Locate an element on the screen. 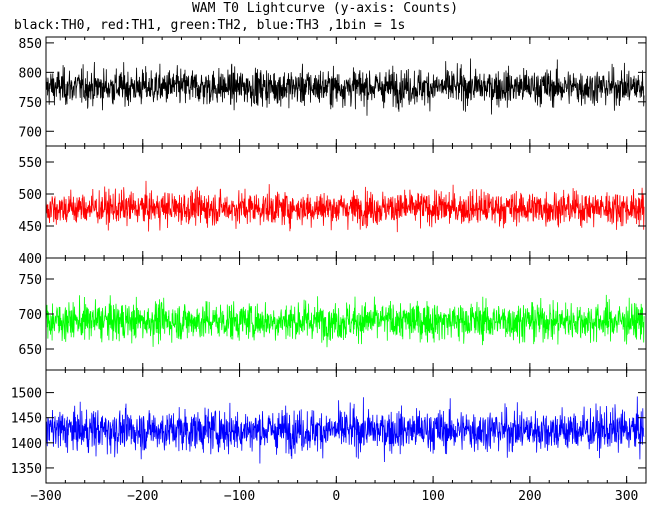 This screenshot has height=505, width=650. y-tick-label: 450 is located at coordinates (30, 227).